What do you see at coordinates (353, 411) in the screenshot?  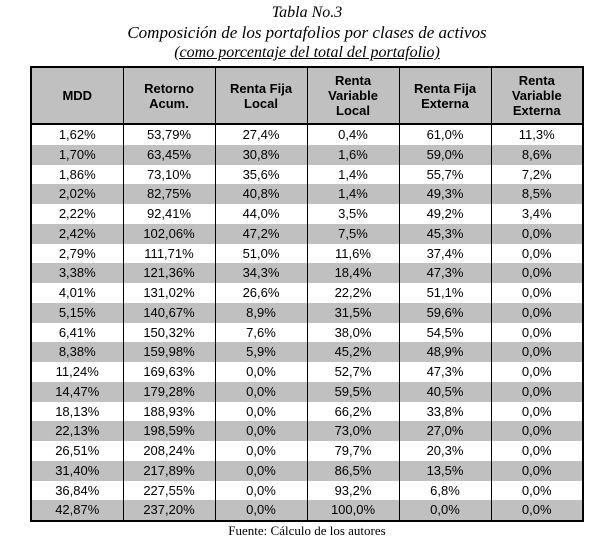 I see `table-cell: 66,2%` at bounding box center [353, 411].